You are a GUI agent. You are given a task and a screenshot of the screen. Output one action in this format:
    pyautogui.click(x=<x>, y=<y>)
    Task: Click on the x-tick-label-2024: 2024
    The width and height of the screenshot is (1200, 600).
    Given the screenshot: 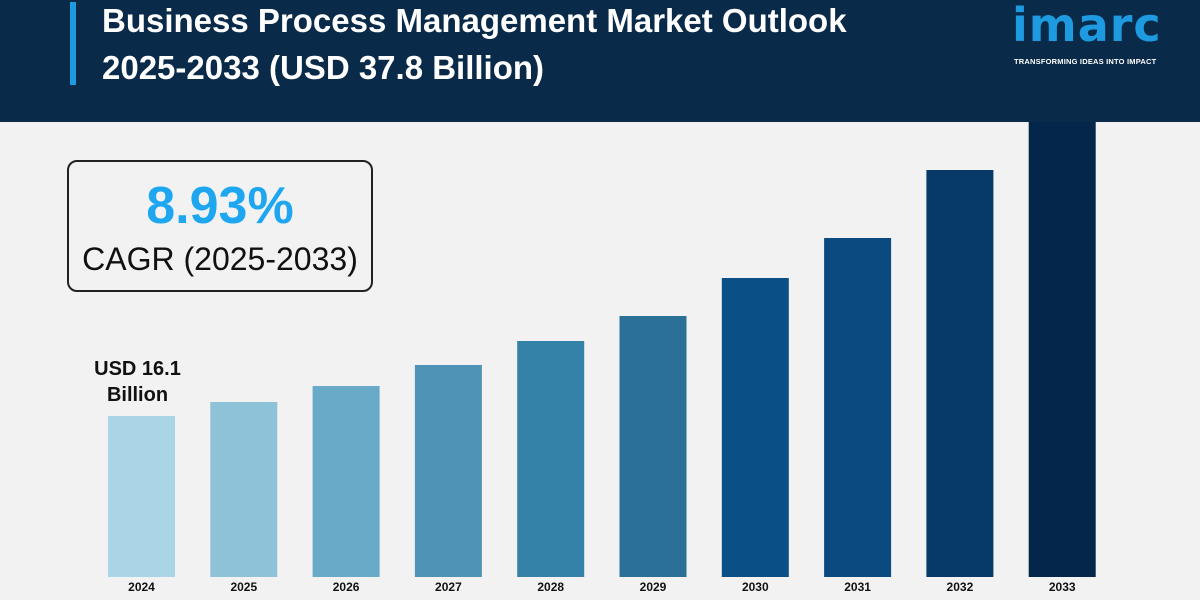 What is the action you would take?
    pyautogui.click(x=141, y=587)
    